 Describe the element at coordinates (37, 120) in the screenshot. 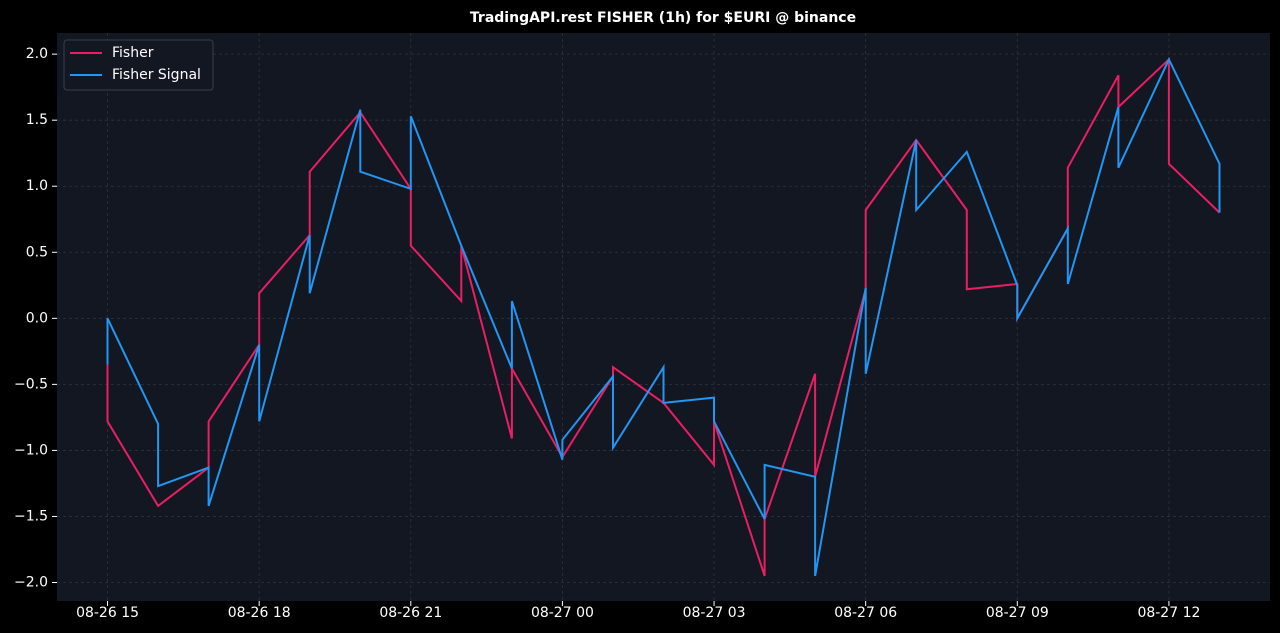

I see `y-tick-label: 1.5` at that location.